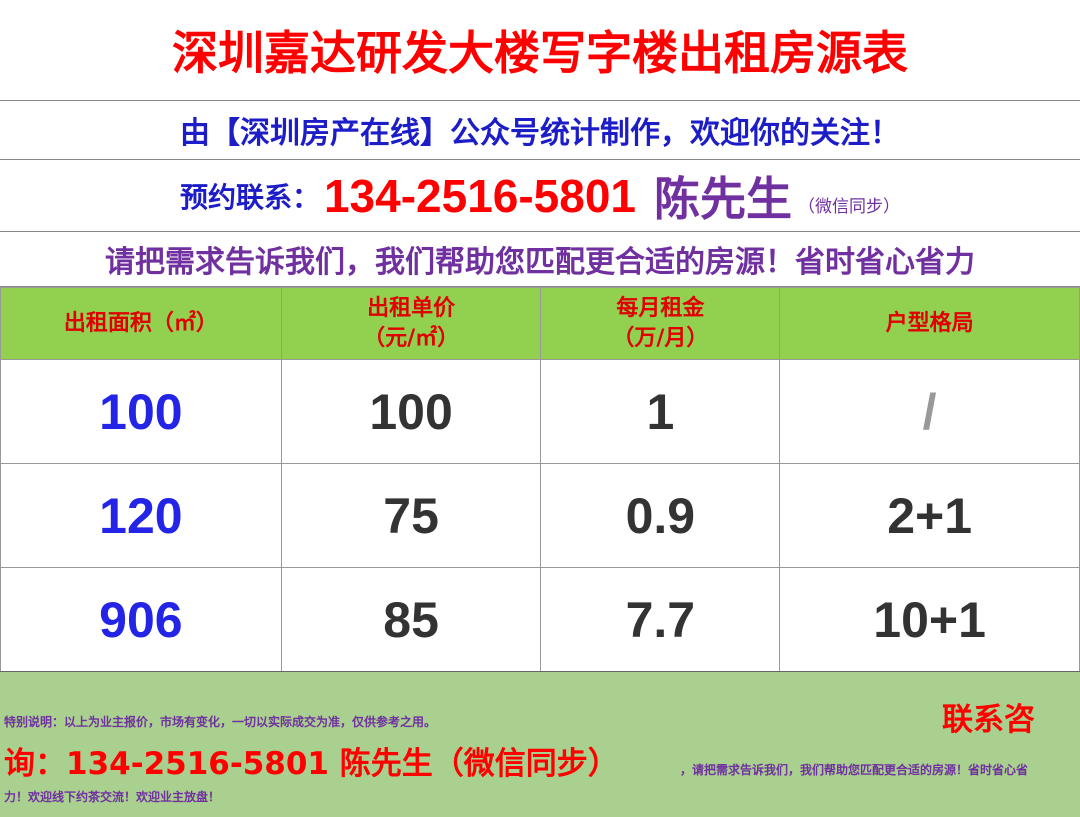 This screenshot has height=817, width=1080. I want to click on column-header-text: 出租面积（㎡）, so click(140, 323).